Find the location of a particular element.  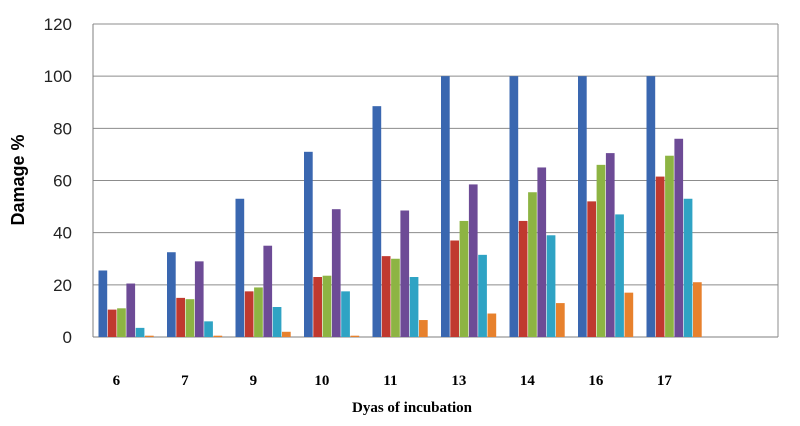

x-tick-label: 10 is located at coordinates (321, 381).